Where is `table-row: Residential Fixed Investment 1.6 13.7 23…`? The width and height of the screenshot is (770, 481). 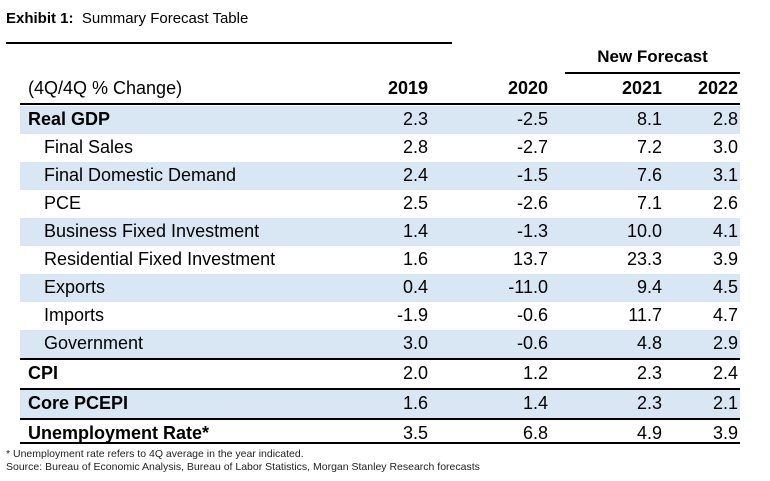
table-row: Residential Fixed Investment 1.6 13.7 23… is located at coordinates (380, 260).